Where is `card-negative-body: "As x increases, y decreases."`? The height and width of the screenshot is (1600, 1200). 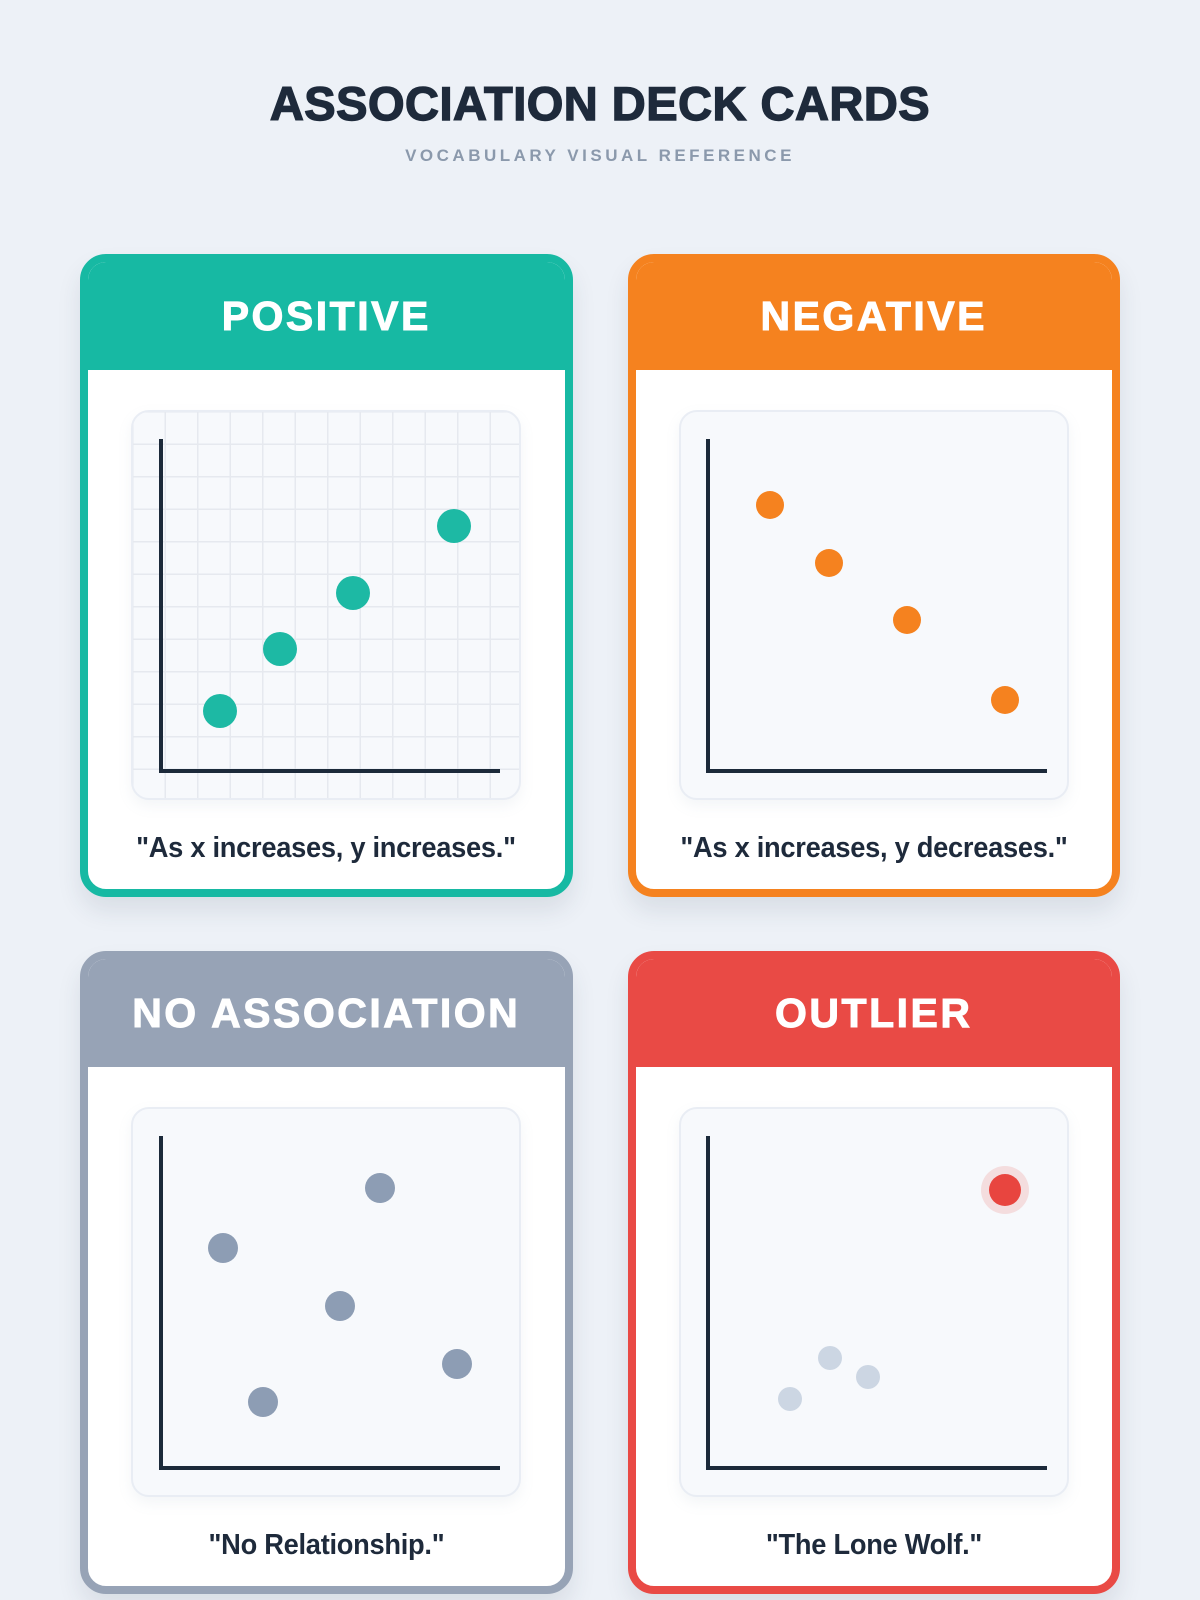 card-negative-body: "As x increases, y decreases." is located at coordinates (874, 629).